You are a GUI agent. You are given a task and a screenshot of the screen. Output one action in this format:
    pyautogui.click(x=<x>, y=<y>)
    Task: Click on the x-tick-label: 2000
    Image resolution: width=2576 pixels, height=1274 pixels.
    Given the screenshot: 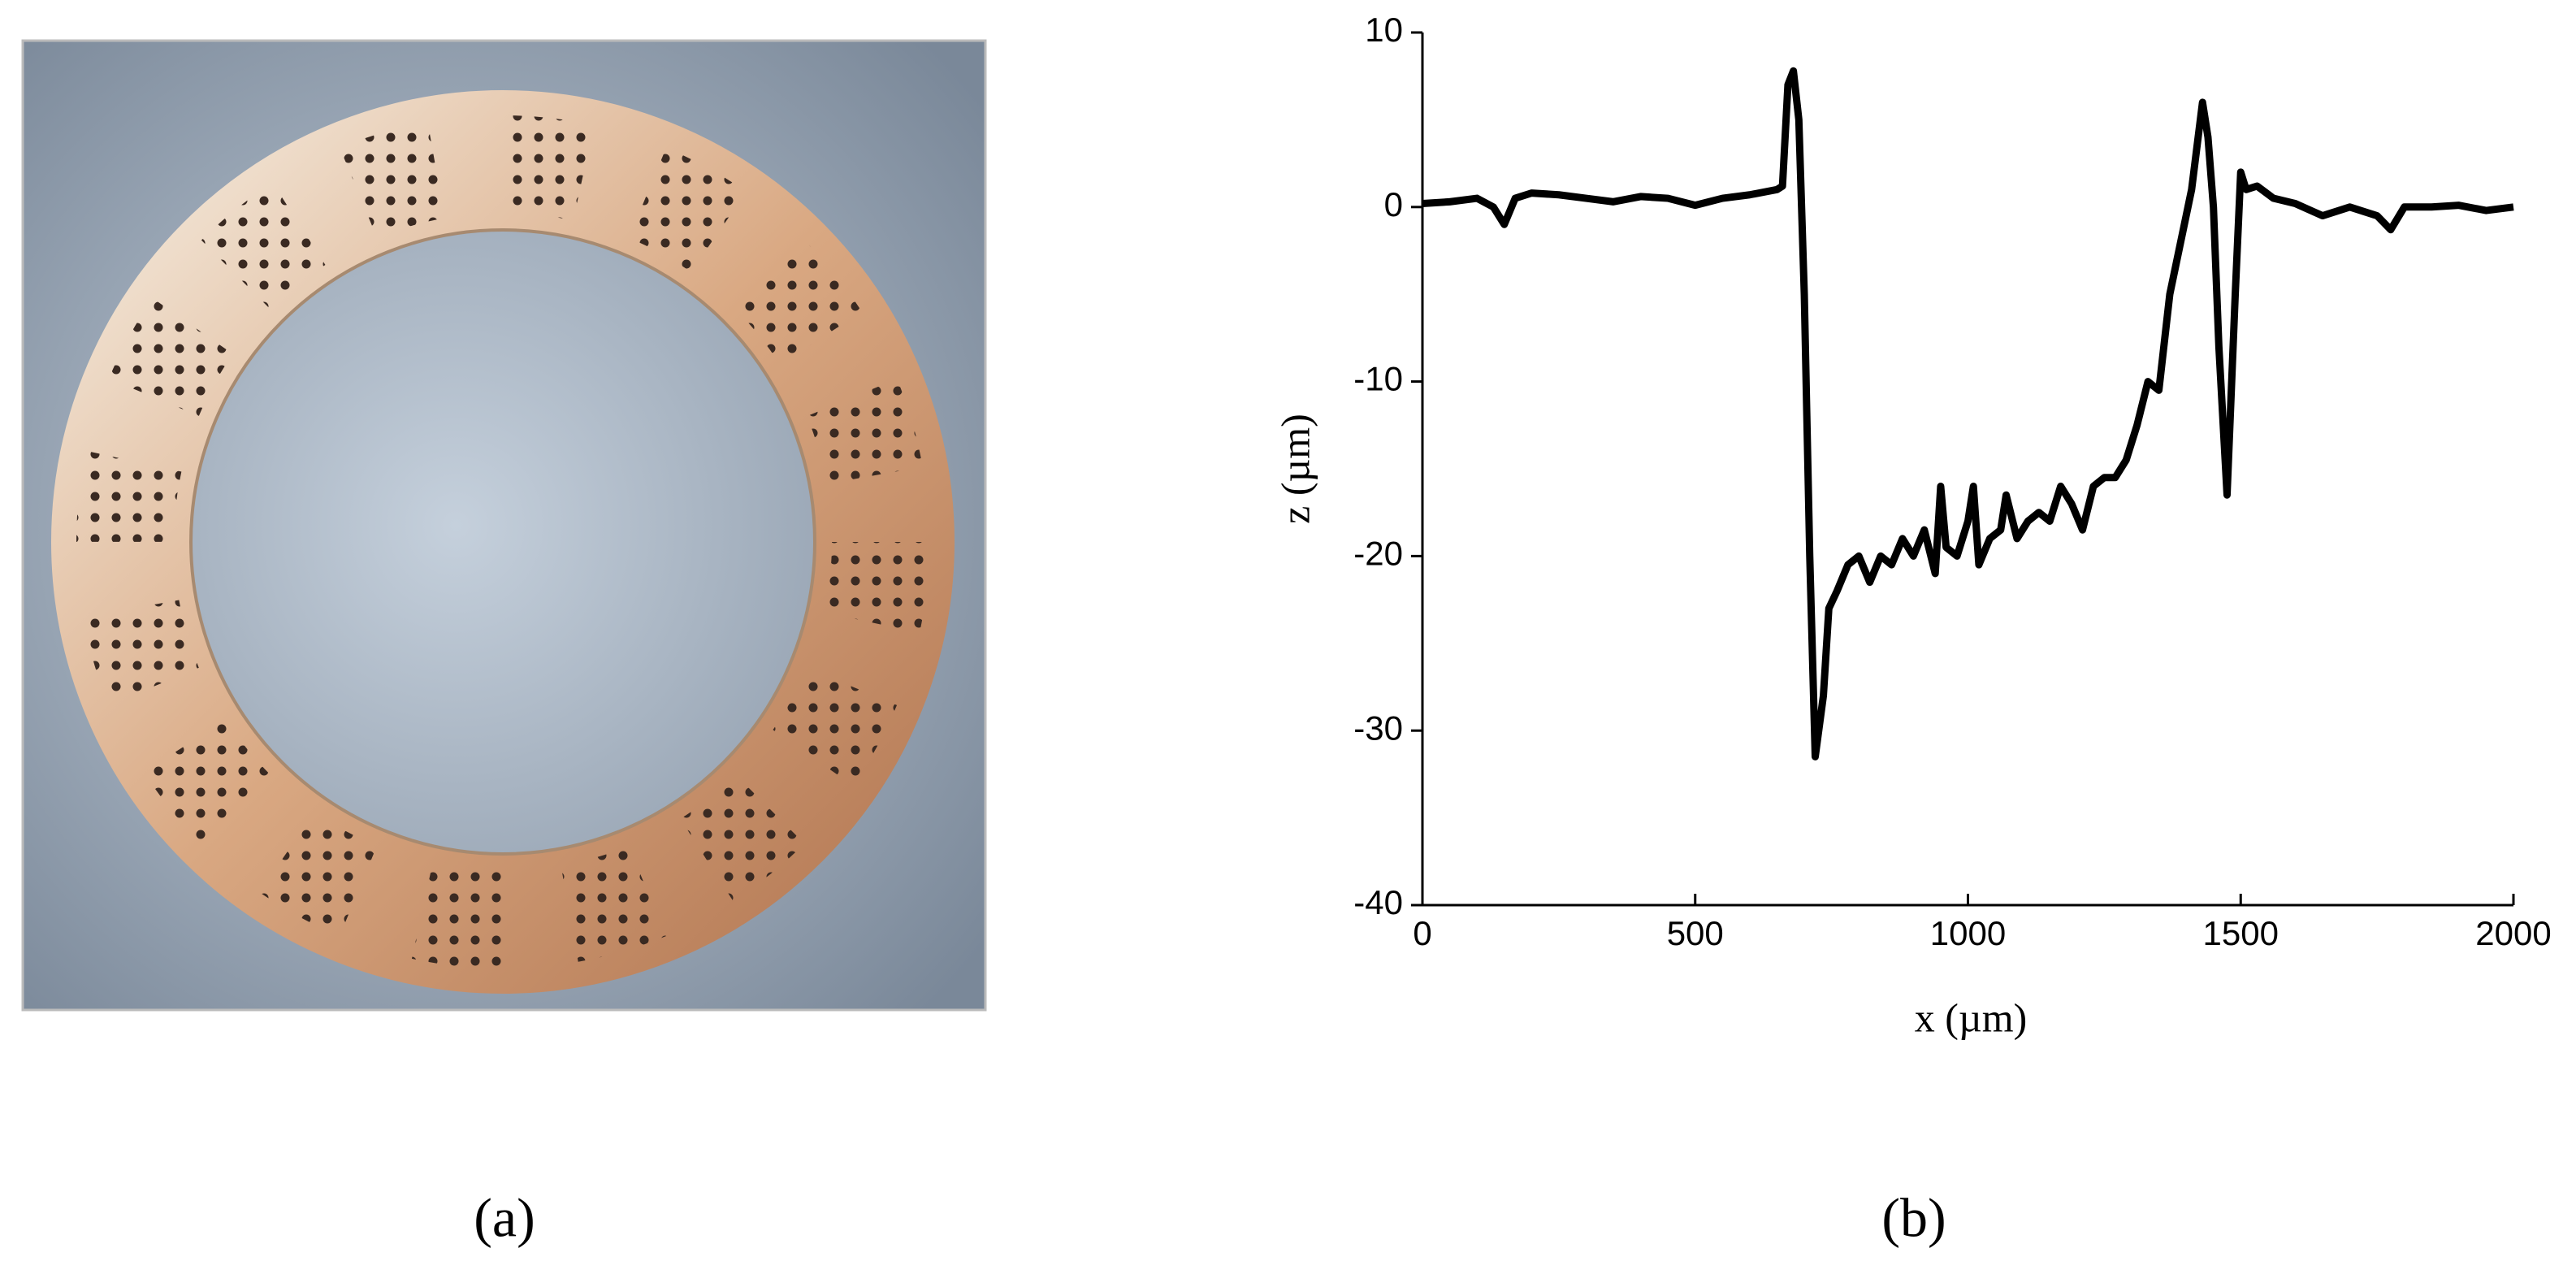 What is the action you would take?
    pyautogui.click(x=2513, y=933)
    